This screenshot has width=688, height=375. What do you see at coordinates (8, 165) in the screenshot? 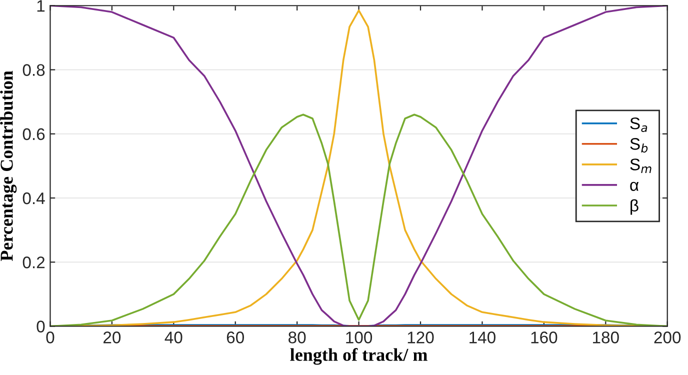
I see `y-axis-title: Percentage Contribution` at bounding box center [8, 165].